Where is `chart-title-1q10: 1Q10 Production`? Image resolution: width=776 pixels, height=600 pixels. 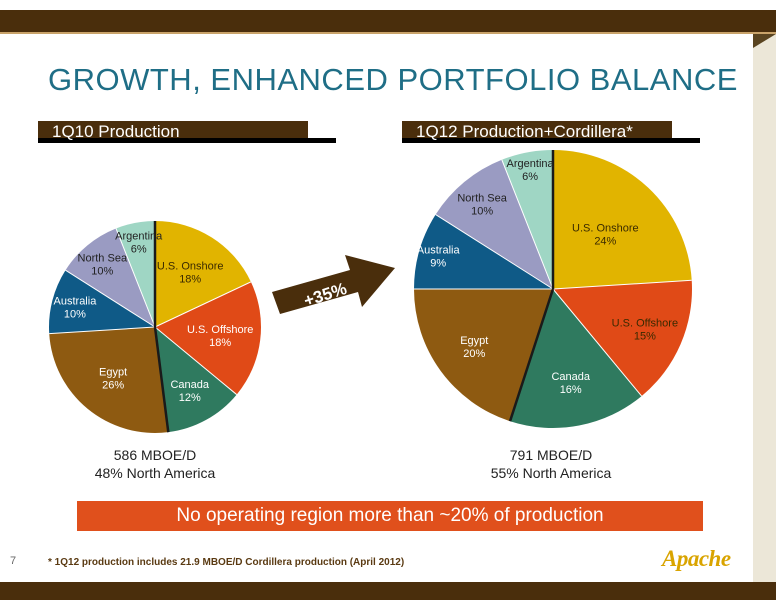
chart-title-1q10: 1Q10 Production is located at coordinates (116, 131).